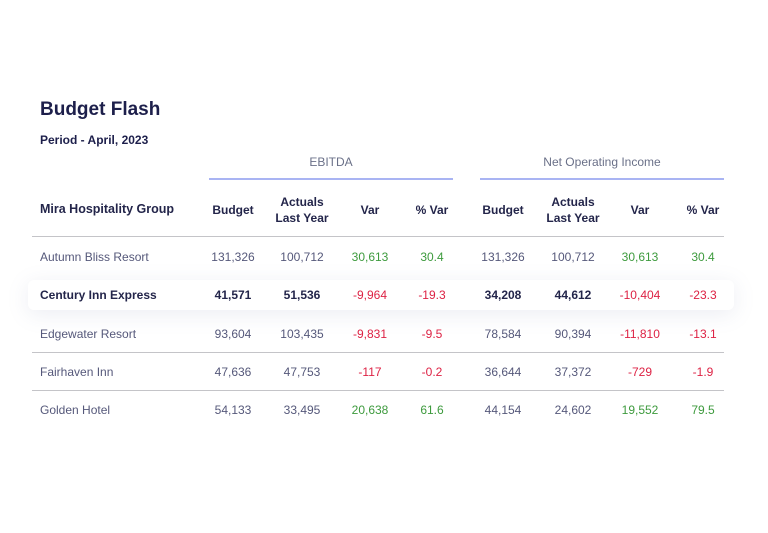 This screenshot has height=533, width=768. What do you see at coordinates (503, 410) in the screenshot?
I see `noi-budget-cell: 44,154` at bounding box center [503, 410].